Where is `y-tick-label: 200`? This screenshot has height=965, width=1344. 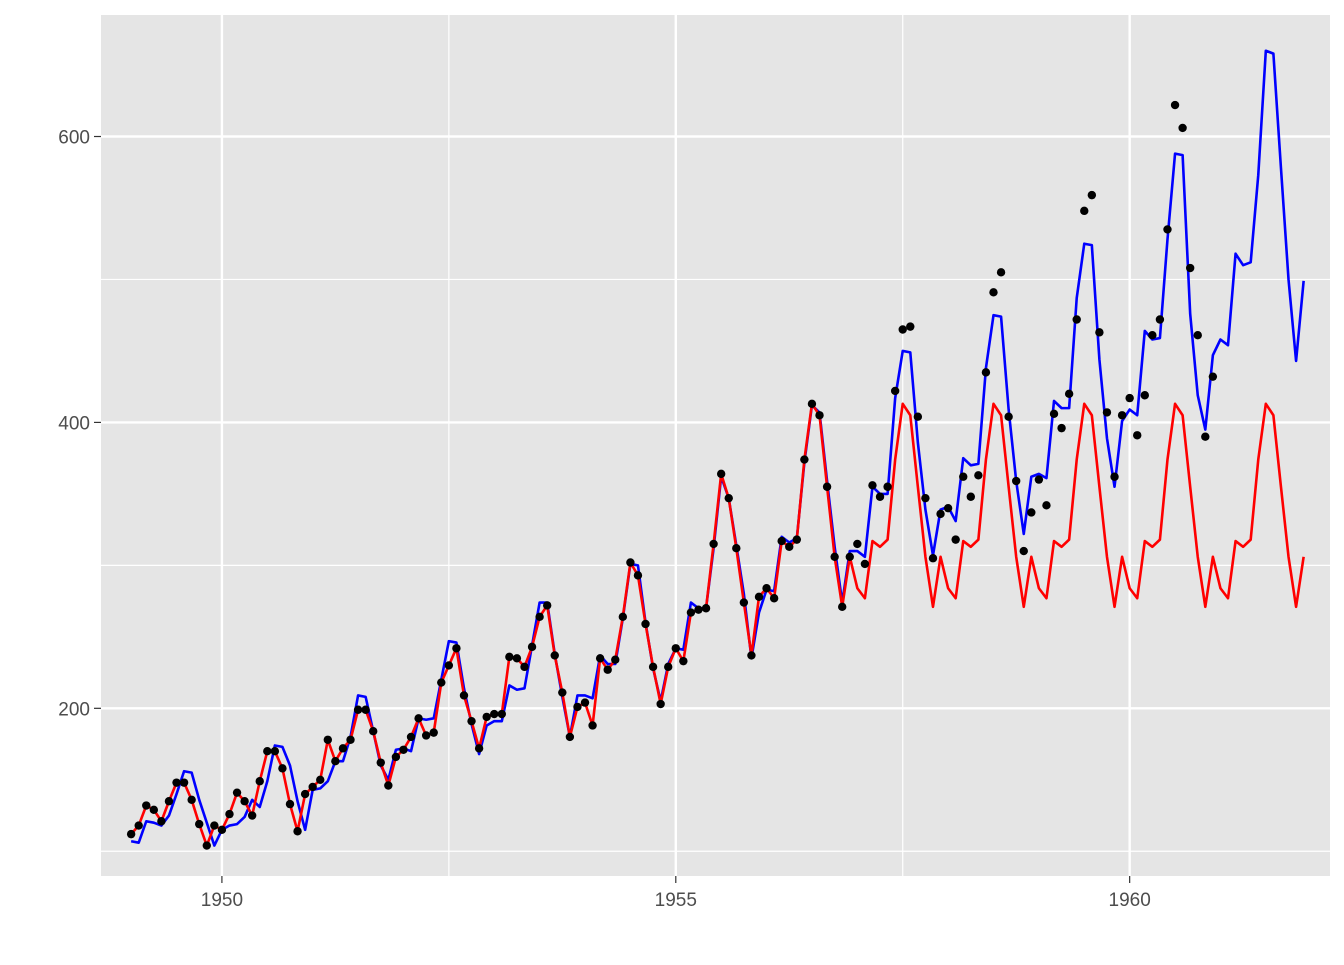
y-tick-label: 200 is located at coordinates (74, 709).